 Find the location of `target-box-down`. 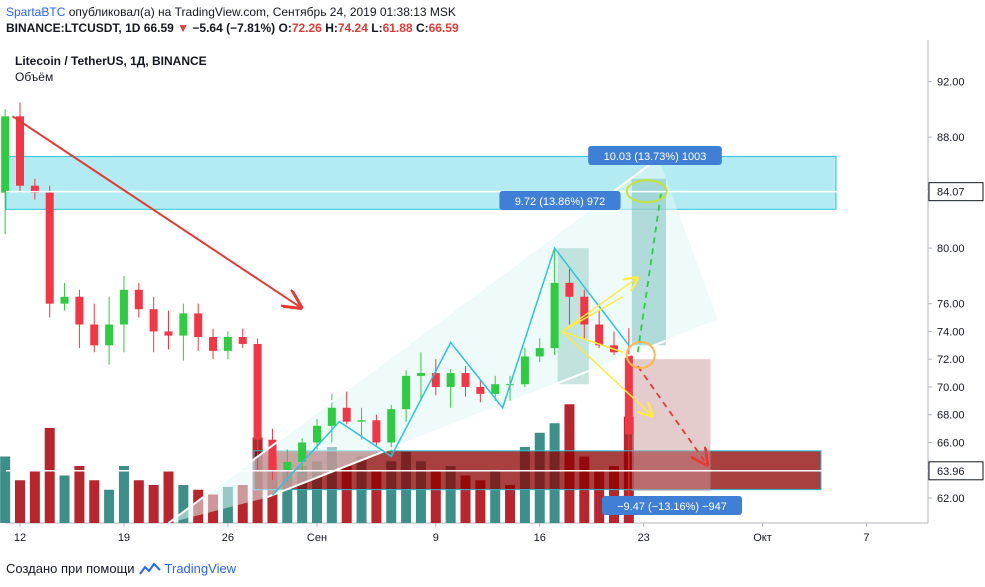

target-box-down is located at coordinates (671, 425).